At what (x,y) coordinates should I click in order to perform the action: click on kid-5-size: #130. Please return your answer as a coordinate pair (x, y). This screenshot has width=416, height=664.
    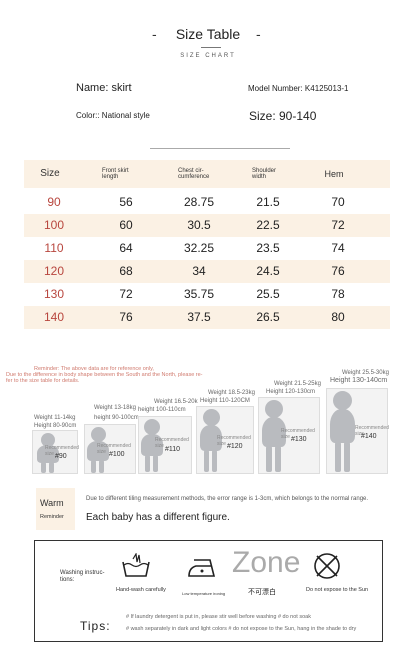
    Looking at the image, I should click on (299, 439).